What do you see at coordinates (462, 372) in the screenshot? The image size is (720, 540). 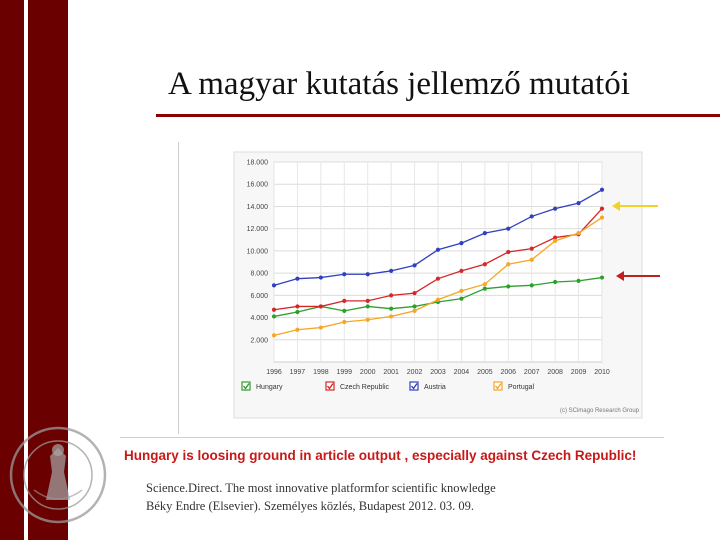 I see `x-tick-label: 2004` at bounding box center [462, 372].